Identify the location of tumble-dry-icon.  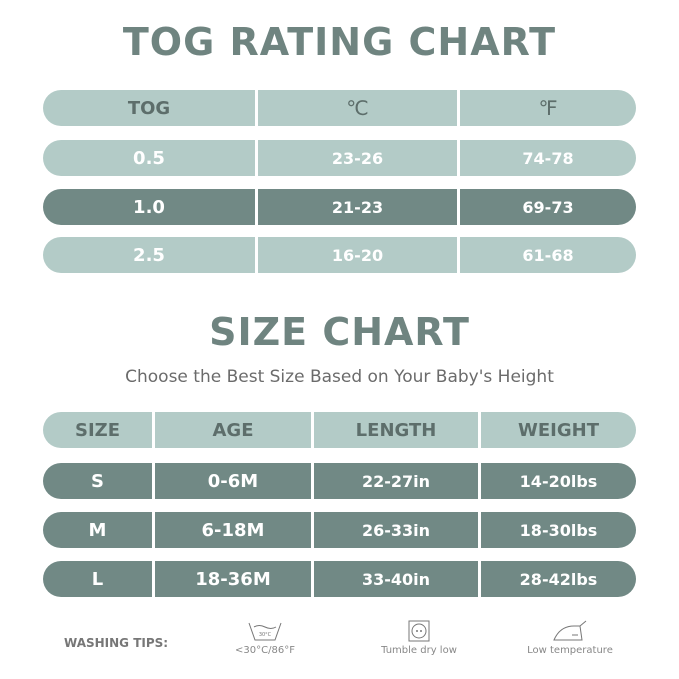
(419, 631).